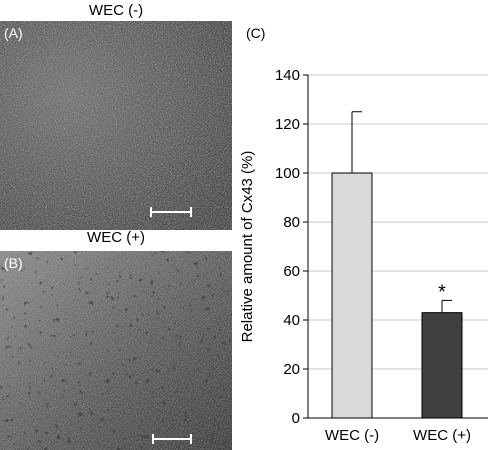 This screenshot has width=495, height=450. Describe the element at coordinates (255, 33) in the screenshot. I see `panel-c-letter: (C)` at that location.